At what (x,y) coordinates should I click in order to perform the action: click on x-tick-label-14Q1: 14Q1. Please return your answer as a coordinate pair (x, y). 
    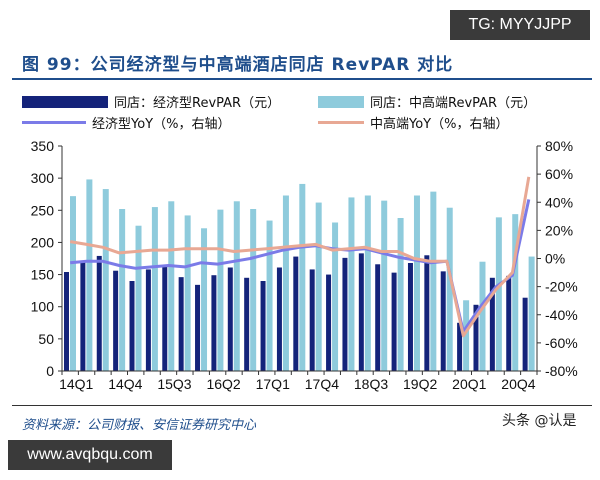
    Looking at the image, I should click on (76, 384).